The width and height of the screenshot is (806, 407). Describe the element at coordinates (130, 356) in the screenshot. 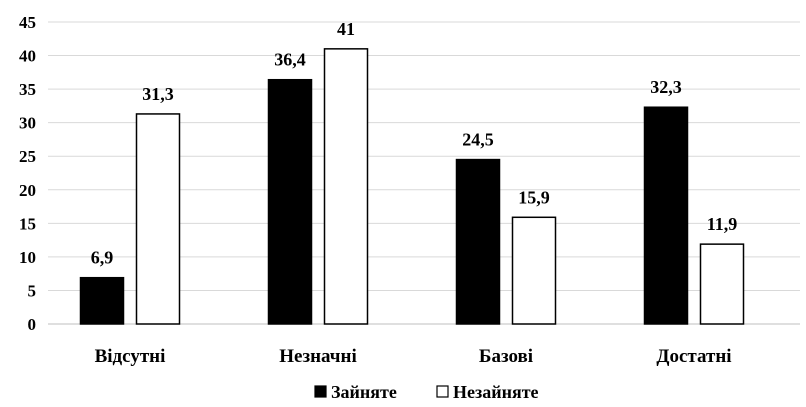

I see `category-label: Відсутні` at that location.